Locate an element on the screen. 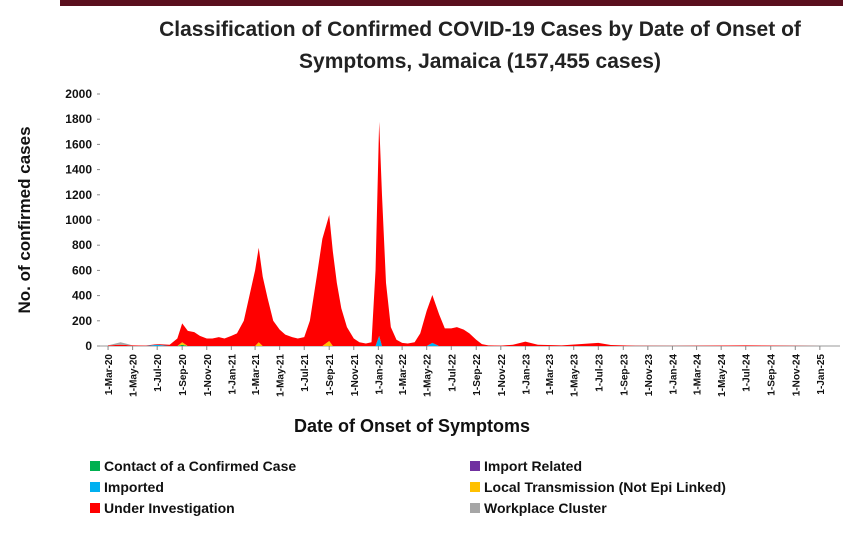 The height and width of the screenshot is (546, 843). x-tick-label: 1-Sep-24 is located at coordinates (772, 375).